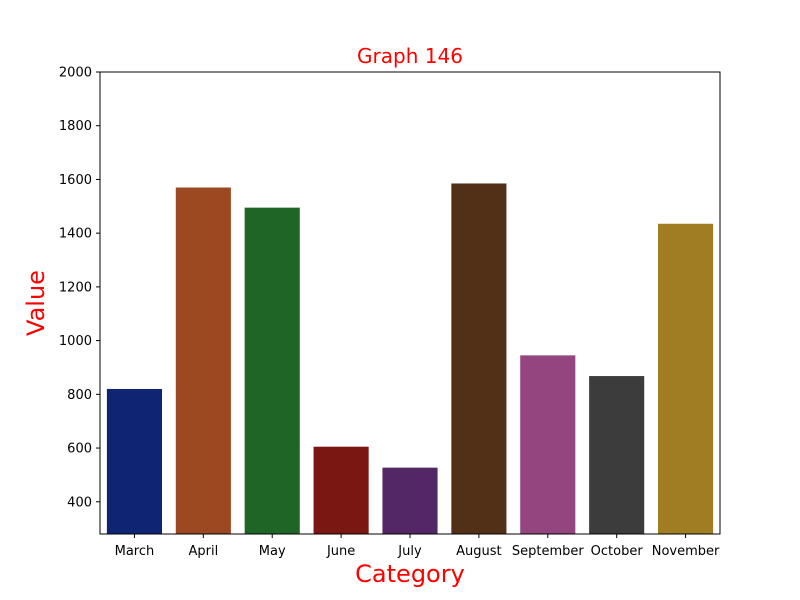 The height and width of the screenshot is (600, 800). What do you see at coordinates (203, 360) in the screenshot?
I see `bar-april` at bounding box center [203, 360].